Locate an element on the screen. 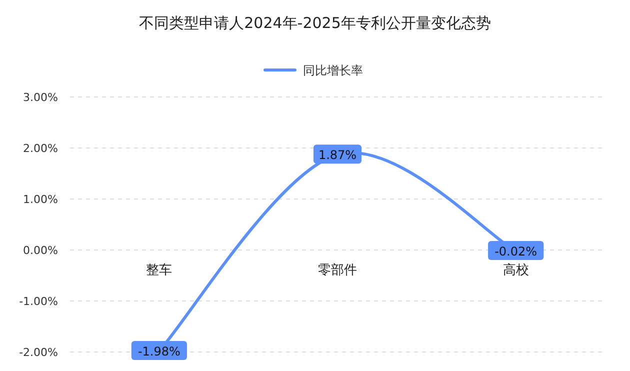  data-label: -1.98% is located at coordinates (159, 351).